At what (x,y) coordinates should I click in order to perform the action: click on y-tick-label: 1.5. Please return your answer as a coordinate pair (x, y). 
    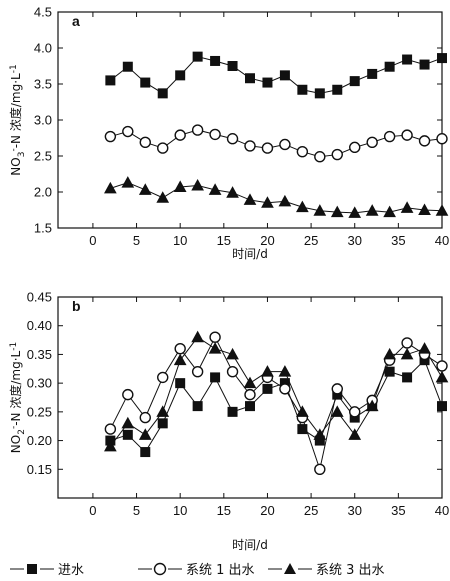
    Looking at the image, I should click on (43, 228).